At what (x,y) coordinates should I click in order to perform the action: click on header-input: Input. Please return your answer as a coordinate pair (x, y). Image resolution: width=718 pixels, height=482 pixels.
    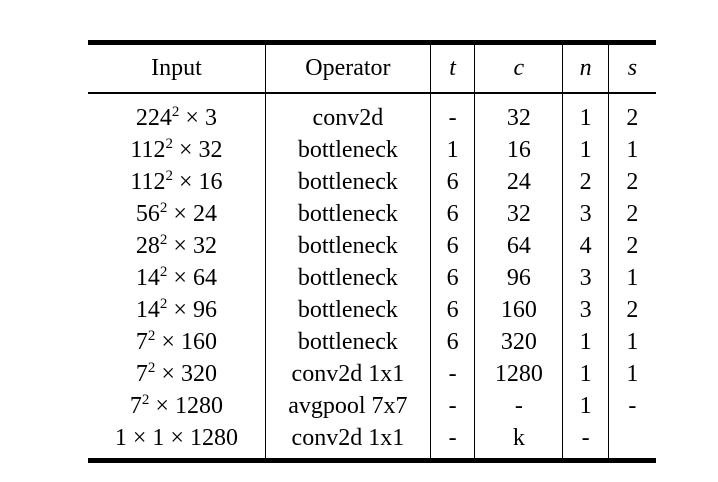
    Looking at the image, I should click on (177, 68).